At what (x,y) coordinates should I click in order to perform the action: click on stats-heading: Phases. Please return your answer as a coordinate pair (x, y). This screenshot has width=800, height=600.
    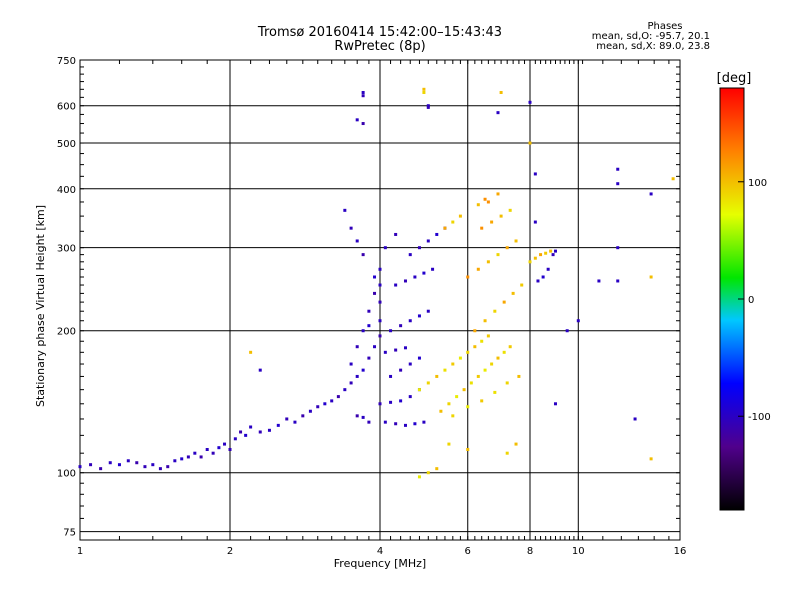
    Looking at the image, I should click on (665, 26).